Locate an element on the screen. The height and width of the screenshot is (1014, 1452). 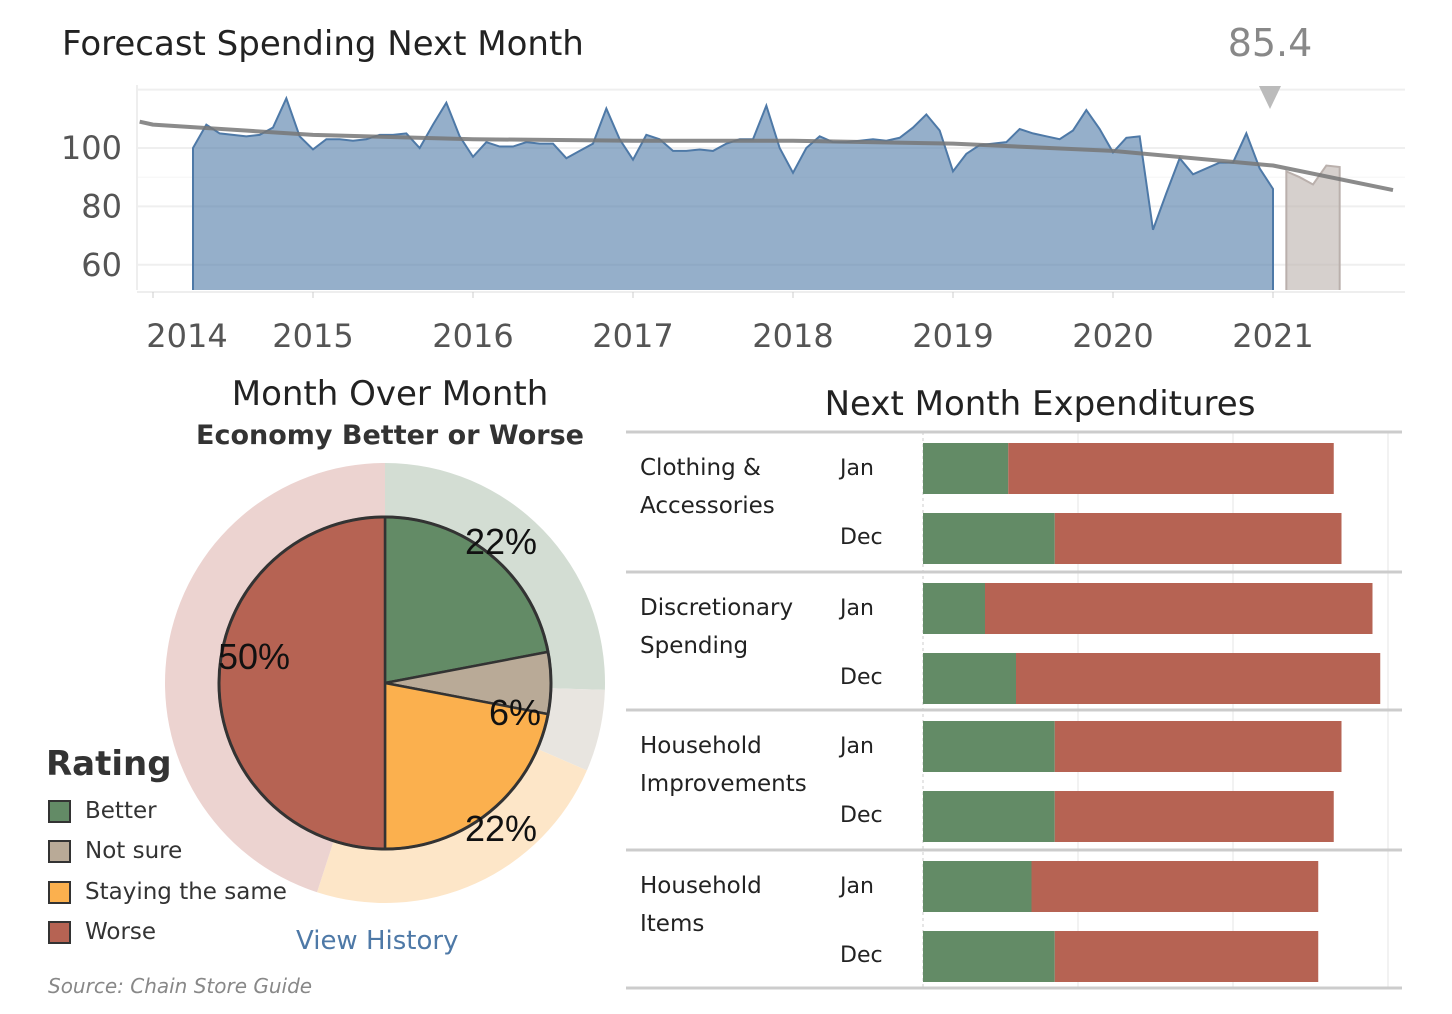
rating-pie-chart is located at coordinates (385, 682).